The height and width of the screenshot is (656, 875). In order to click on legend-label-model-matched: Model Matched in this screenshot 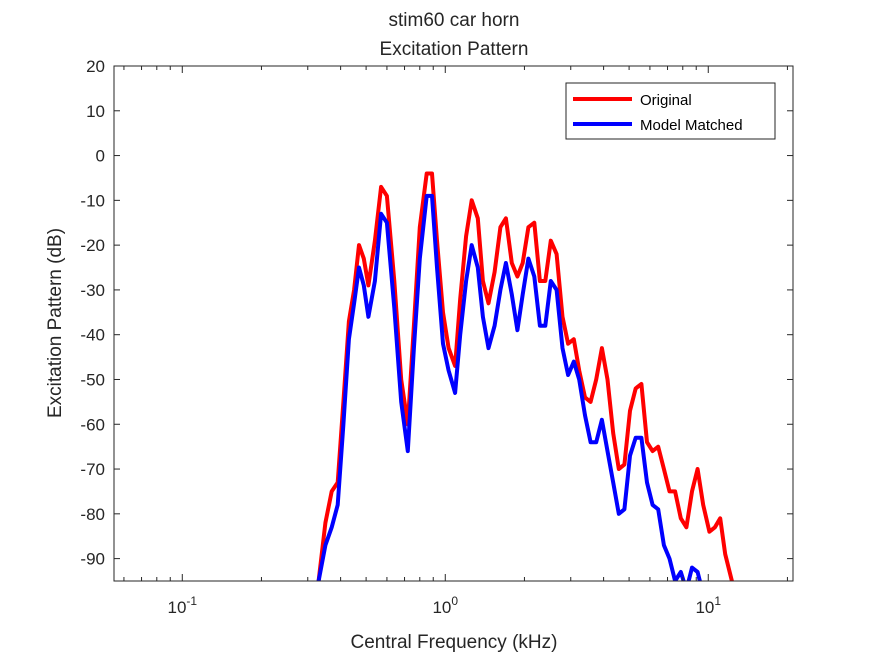, I will do `click(691, 125)`.